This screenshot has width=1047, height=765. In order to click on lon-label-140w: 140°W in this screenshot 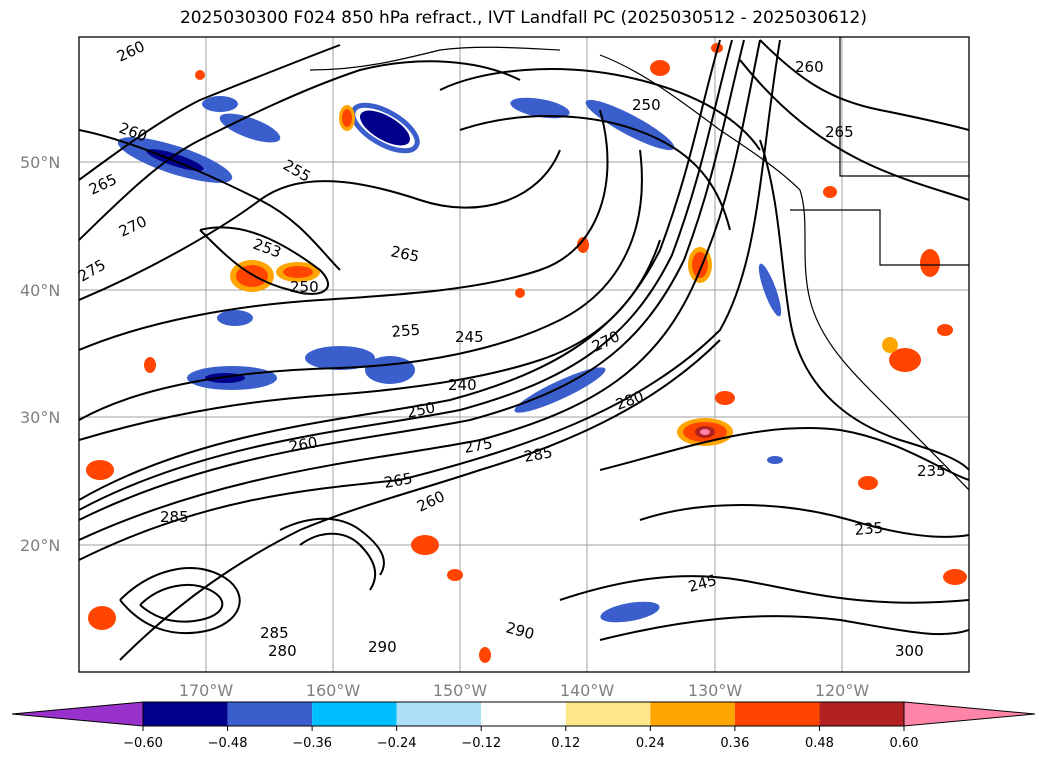, I will do `click(587, 690)`.